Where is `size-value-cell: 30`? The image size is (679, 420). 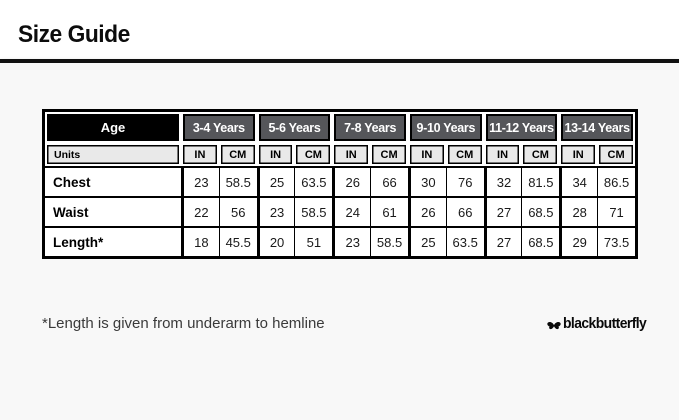
size-value-cell: 30 is located at coordinates (426, 181).